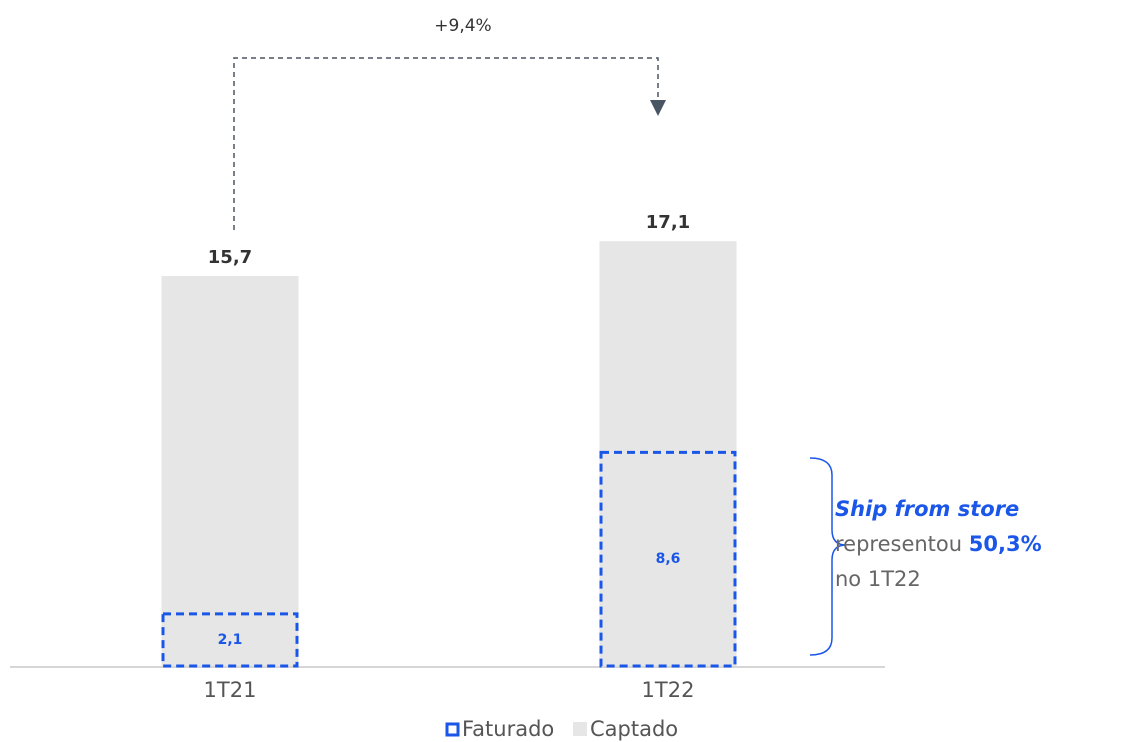 The image size is (1134, 742). What do you see at coordinates (462, 26) in the screenshot?
I see `growth-label: +9,4%` at bounding box center [462, 26].